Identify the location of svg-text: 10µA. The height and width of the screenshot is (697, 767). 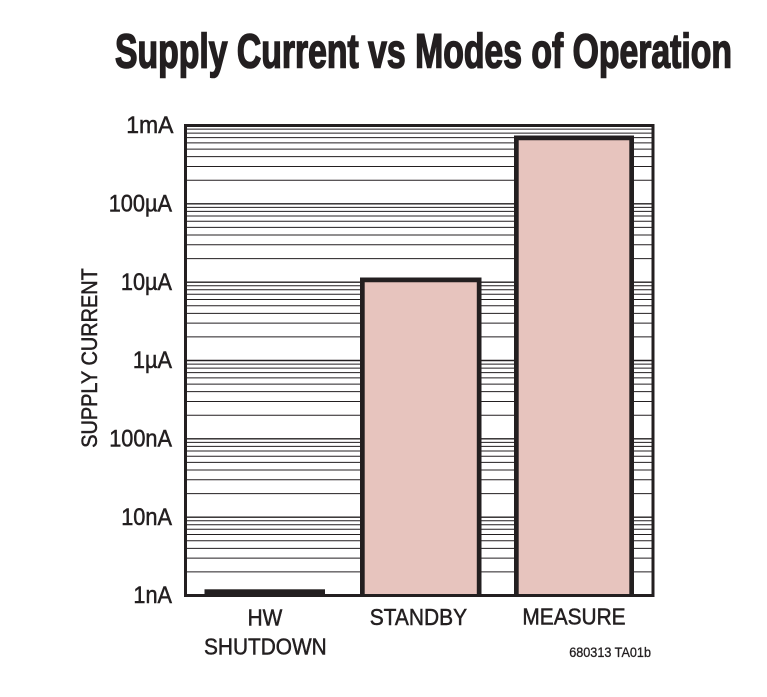
(146, 282).